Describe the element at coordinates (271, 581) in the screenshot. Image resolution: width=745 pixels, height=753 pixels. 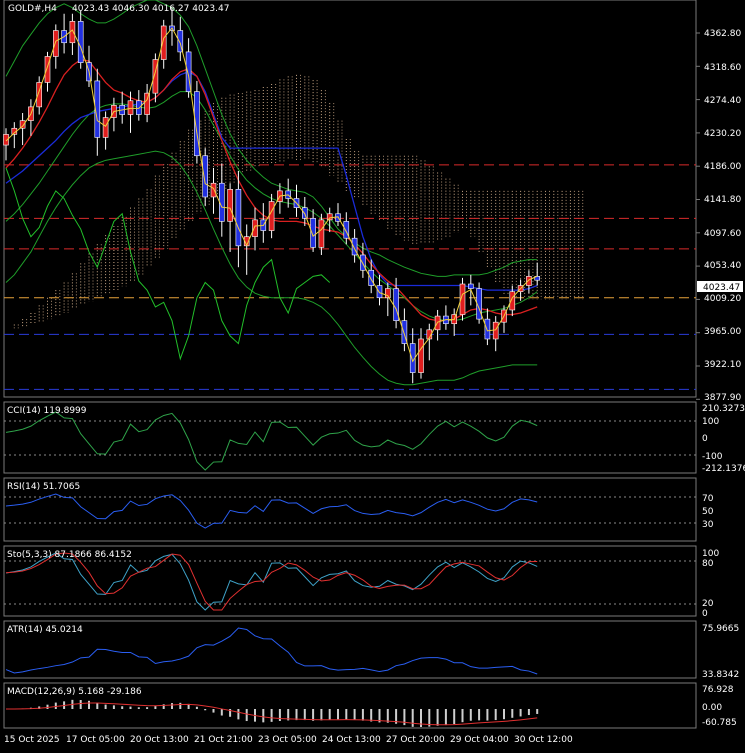
I see `sto-signal-line` at that location.